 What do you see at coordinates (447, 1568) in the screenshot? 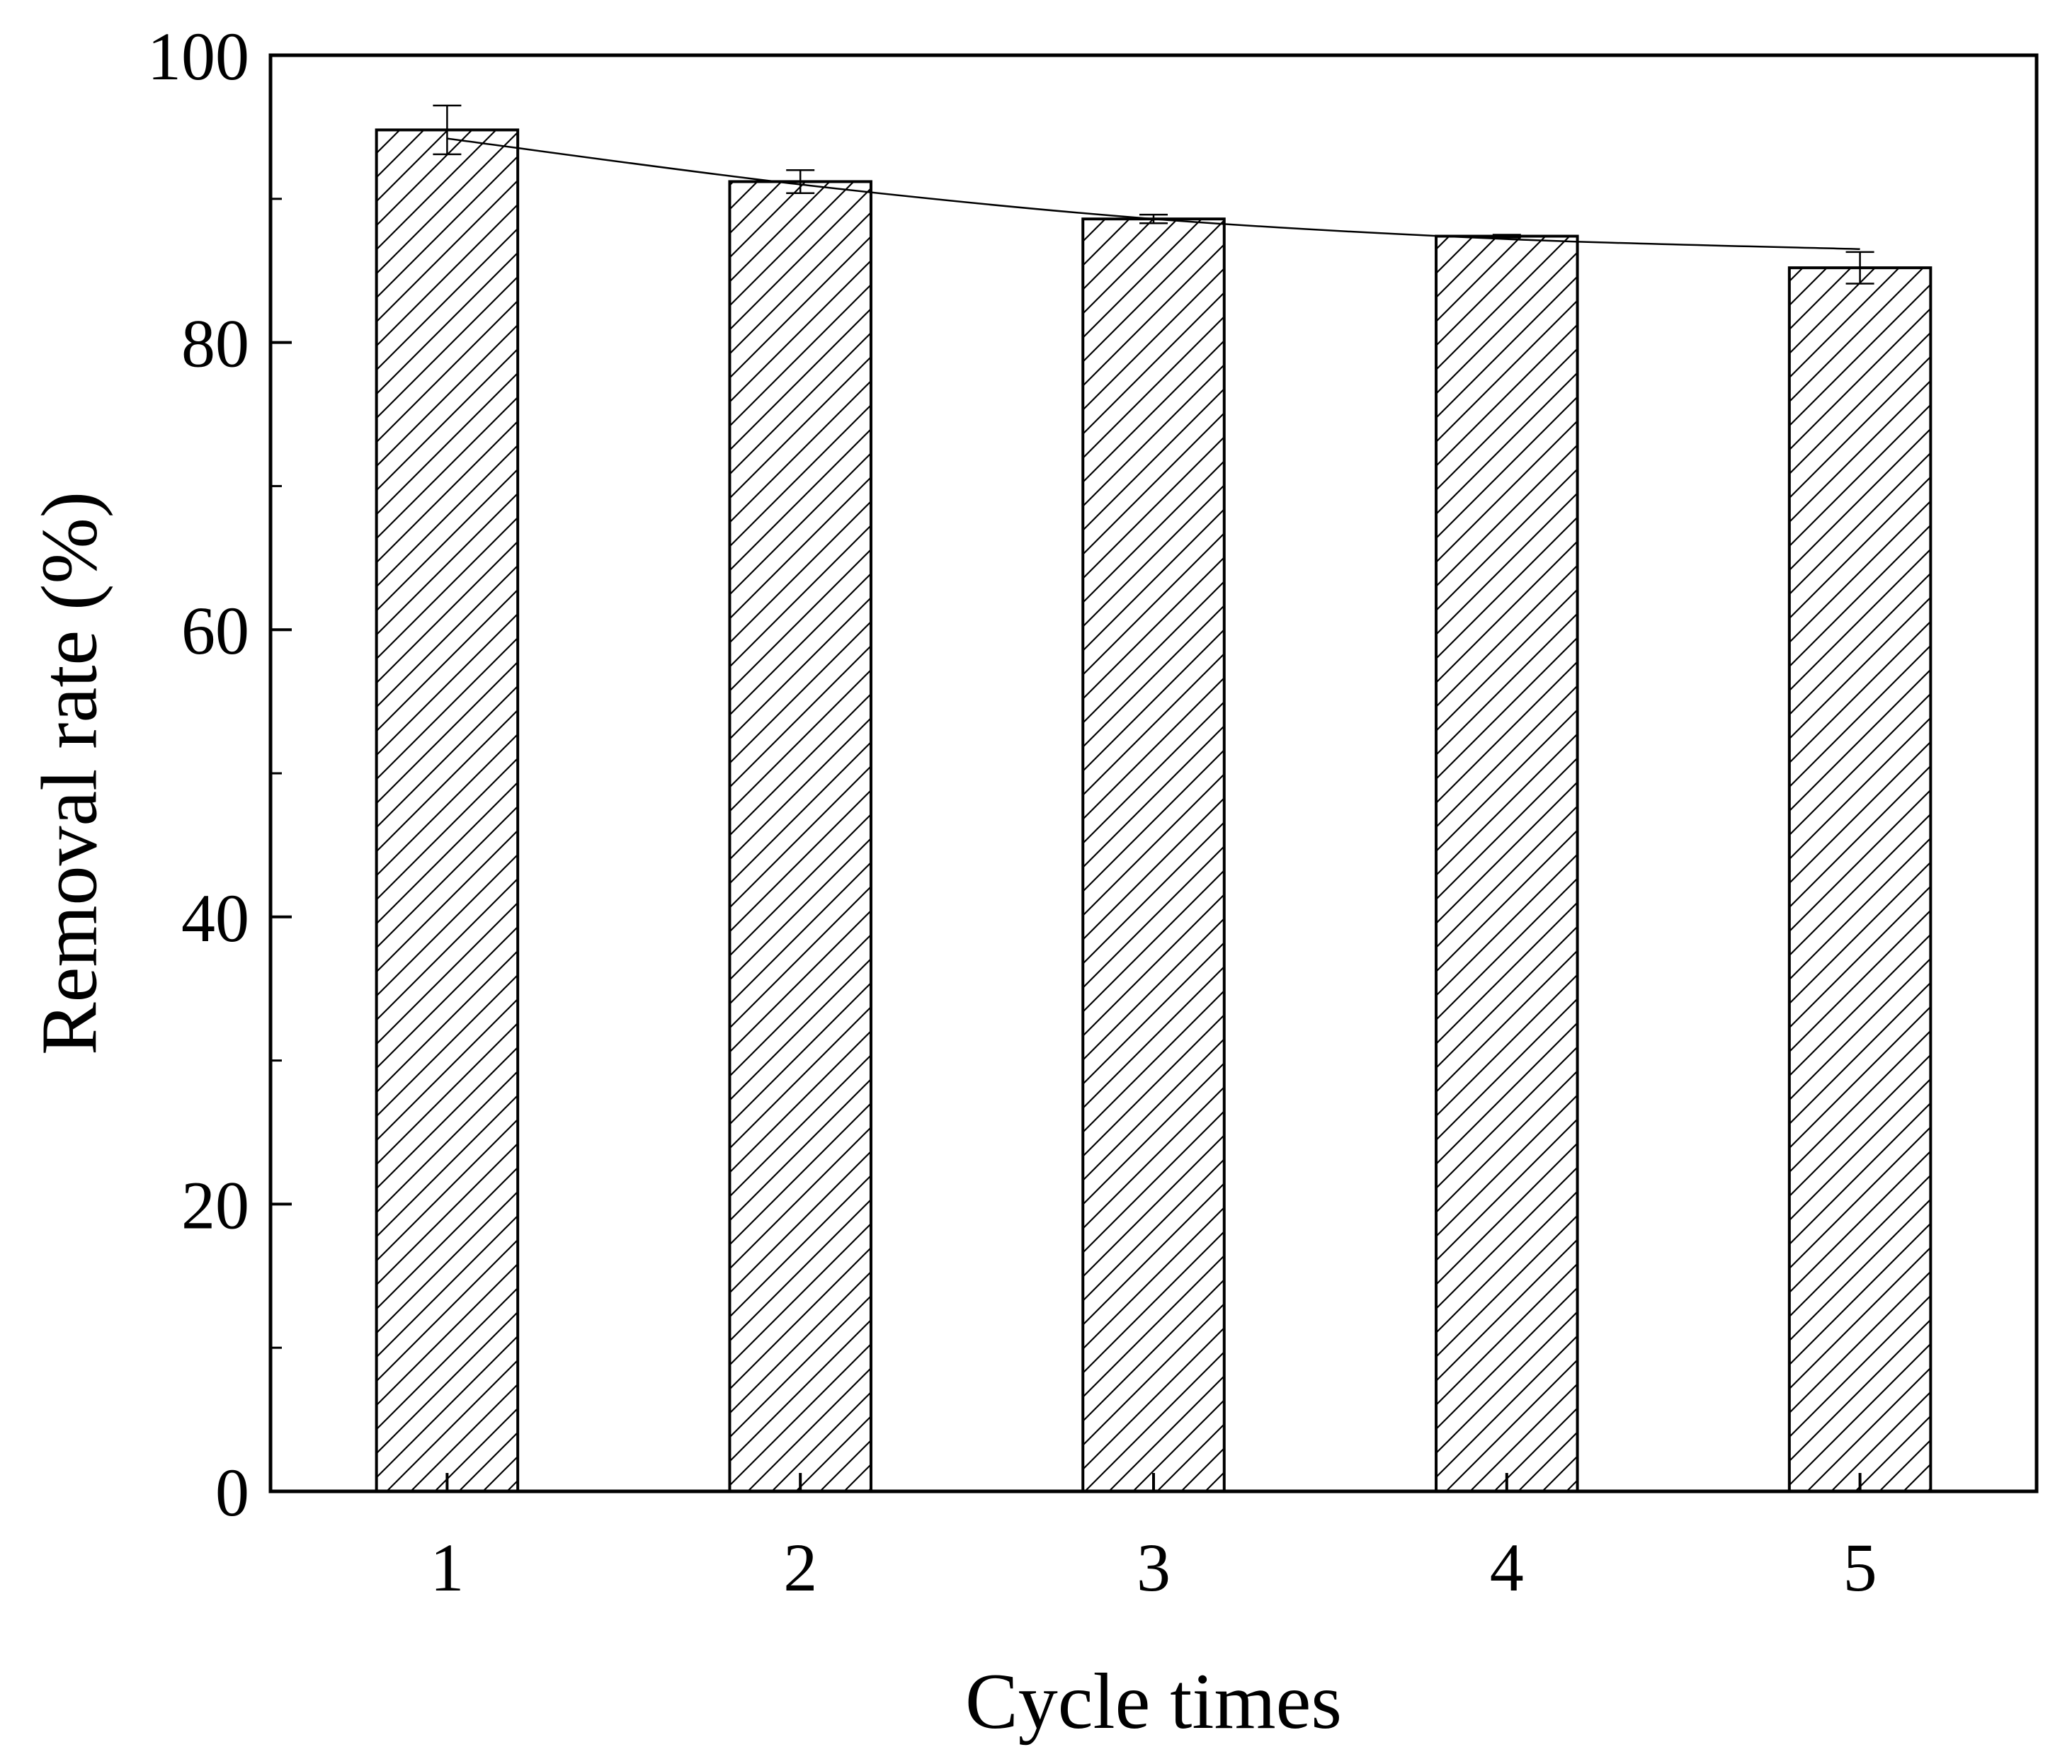
I see `x-tick-label: 1` at bounding box center [447, 1568].